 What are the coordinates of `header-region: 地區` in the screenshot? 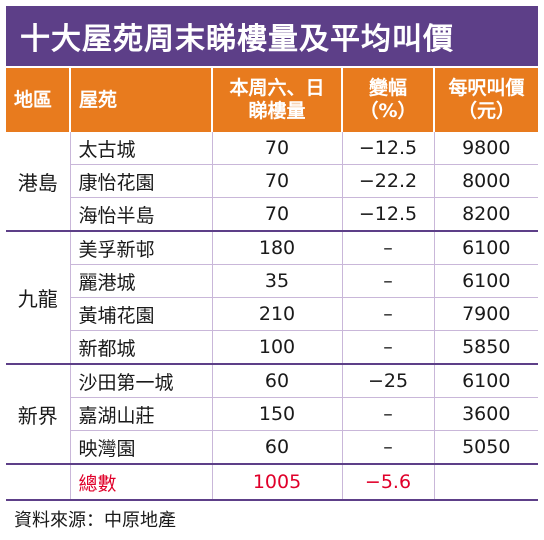 It's located at (38, 100).